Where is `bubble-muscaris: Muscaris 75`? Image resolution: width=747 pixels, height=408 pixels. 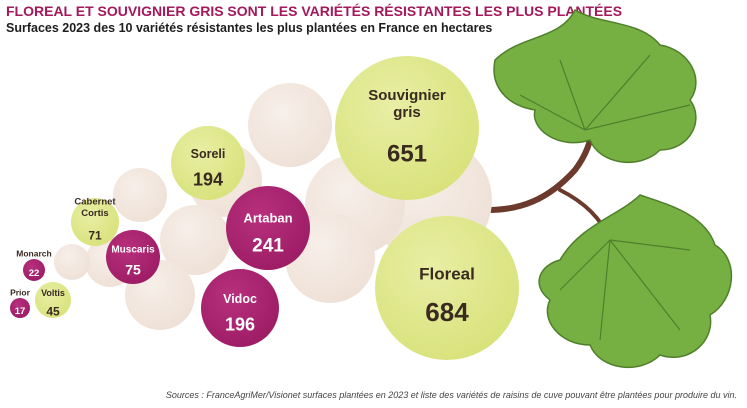
bubble-muscaris: Muscaris 75 is located at coordinates (133, 257).